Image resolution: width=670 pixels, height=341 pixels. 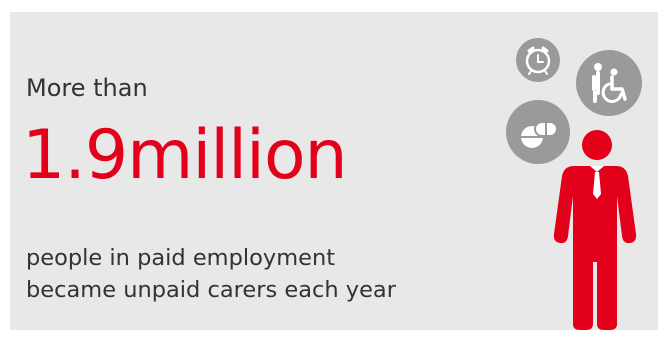 What do you see at coordinates (211, 290) in the screenshot?
I see `description-line-2: became unpaid carers each year` at bounding box center [211, 290].